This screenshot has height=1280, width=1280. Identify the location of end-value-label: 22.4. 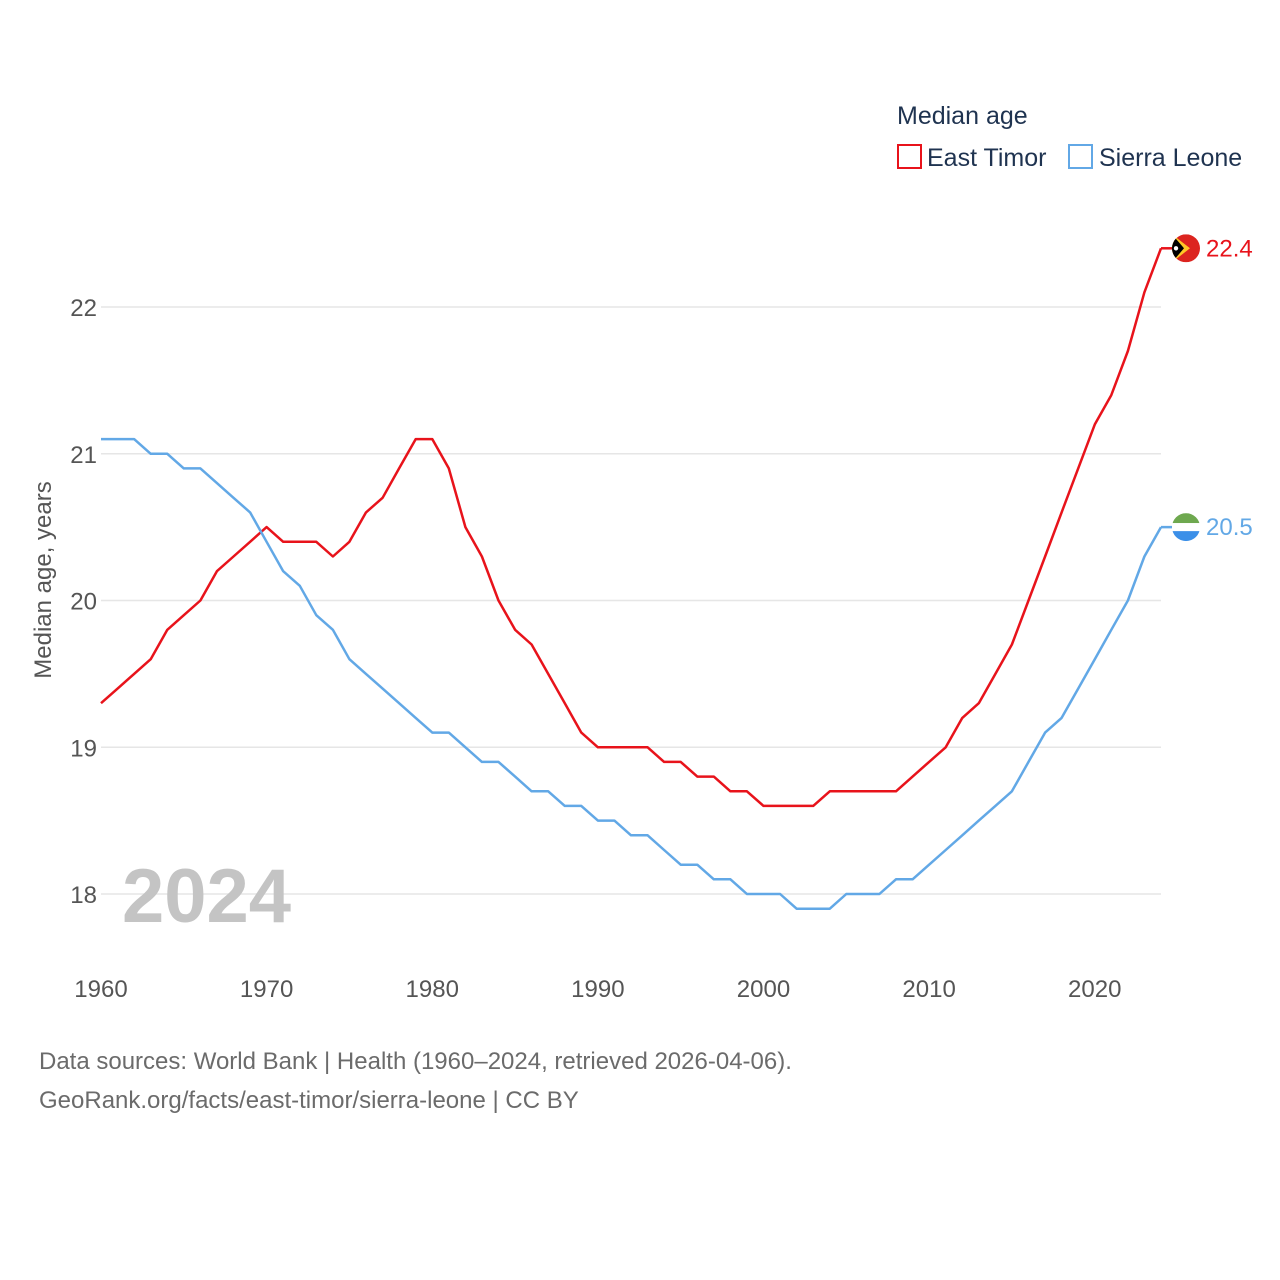
(1229, 248).